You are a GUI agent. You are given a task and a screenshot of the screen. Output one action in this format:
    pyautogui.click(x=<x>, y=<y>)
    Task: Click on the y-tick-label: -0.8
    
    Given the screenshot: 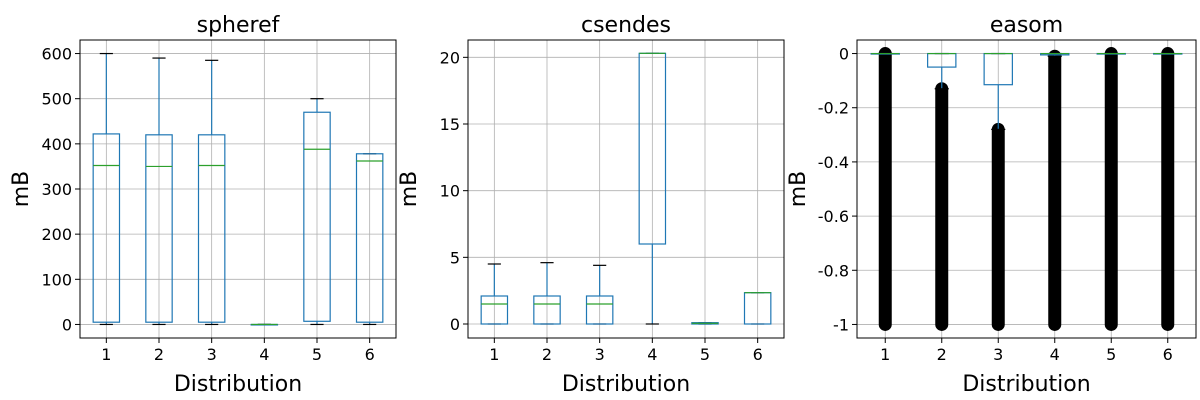 What is the action you would take?
    pyautogui.click(x=833, y=270)
    